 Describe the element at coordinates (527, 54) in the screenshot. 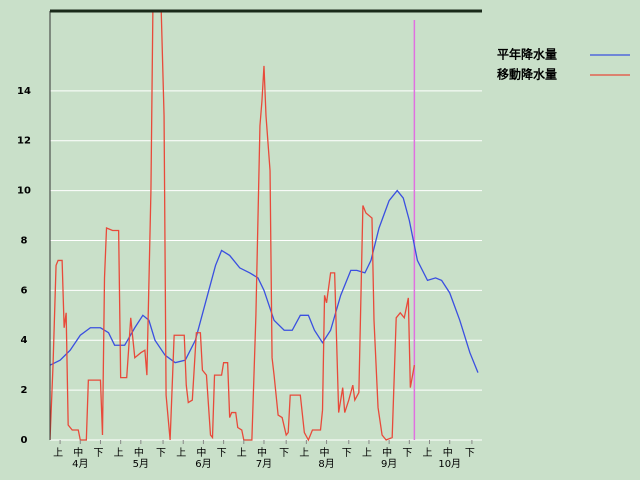

I see `legend-label: 平年降水量` at that location.